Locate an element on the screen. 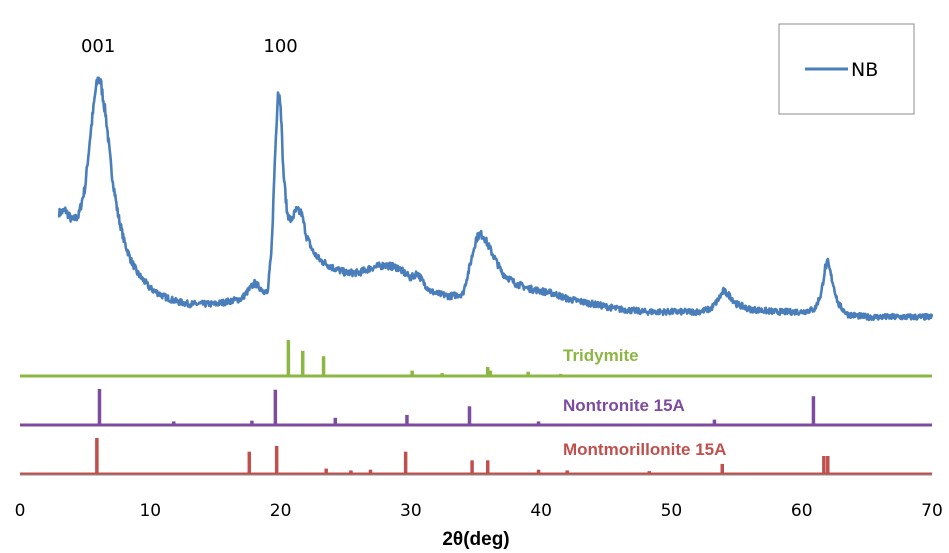 The width and height of the screenshot is (949, 553). x-tick-label: 10 is located at coordinates (150, 511).